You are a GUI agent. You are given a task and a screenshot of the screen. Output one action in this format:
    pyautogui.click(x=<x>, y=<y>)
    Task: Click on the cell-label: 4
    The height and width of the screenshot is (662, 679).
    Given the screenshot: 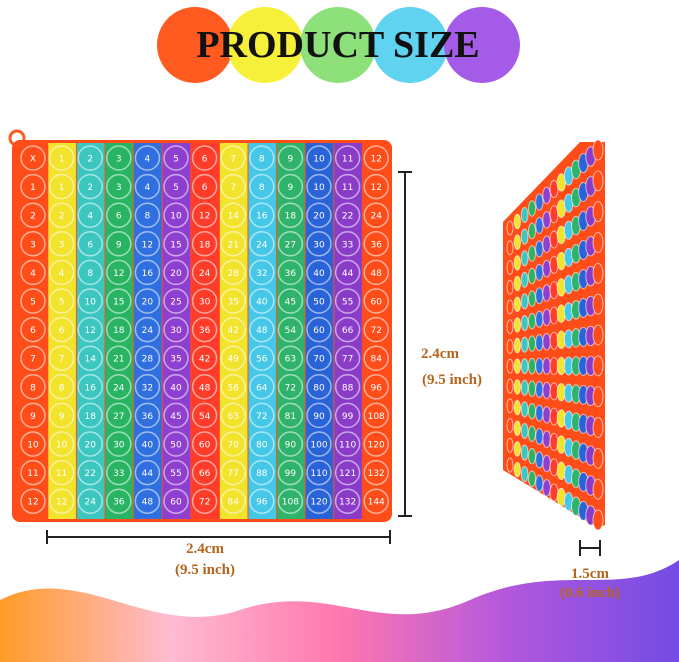 What is the action you would take?
    pyautogui.click(x=33, y=274)
    